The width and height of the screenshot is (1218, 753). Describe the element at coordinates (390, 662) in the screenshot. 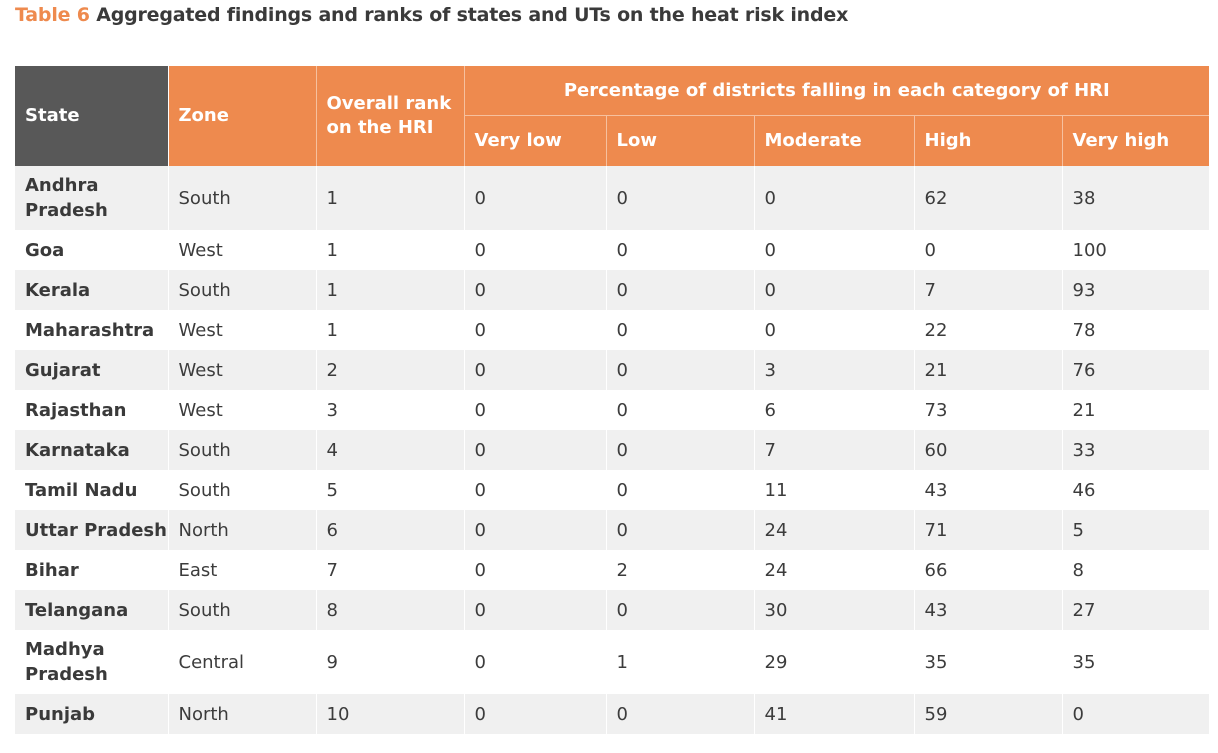

I see `cell-rank: 9` at that location.